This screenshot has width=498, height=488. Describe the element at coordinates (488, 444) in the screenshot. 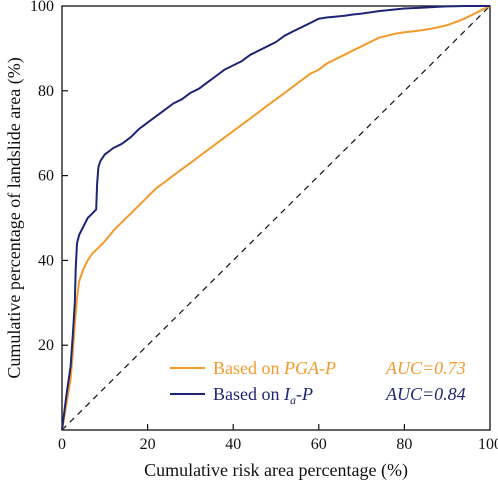

I see `x-tick-label: 100` at that location.